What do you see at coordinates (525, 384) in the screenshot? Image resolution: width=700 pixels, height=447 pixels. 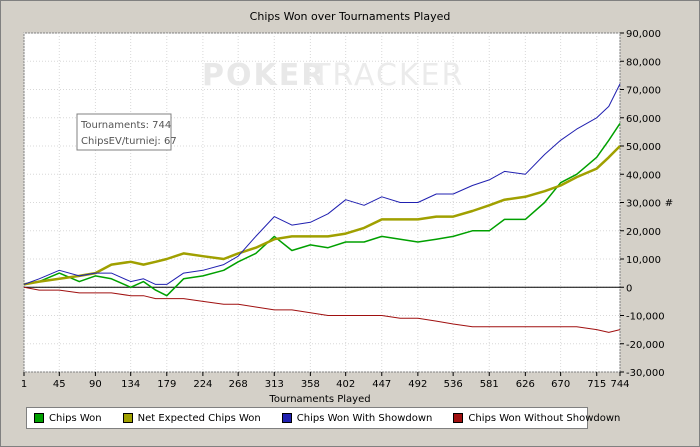 I see `x-tick-label: 626` at bounding box center [525, 384].